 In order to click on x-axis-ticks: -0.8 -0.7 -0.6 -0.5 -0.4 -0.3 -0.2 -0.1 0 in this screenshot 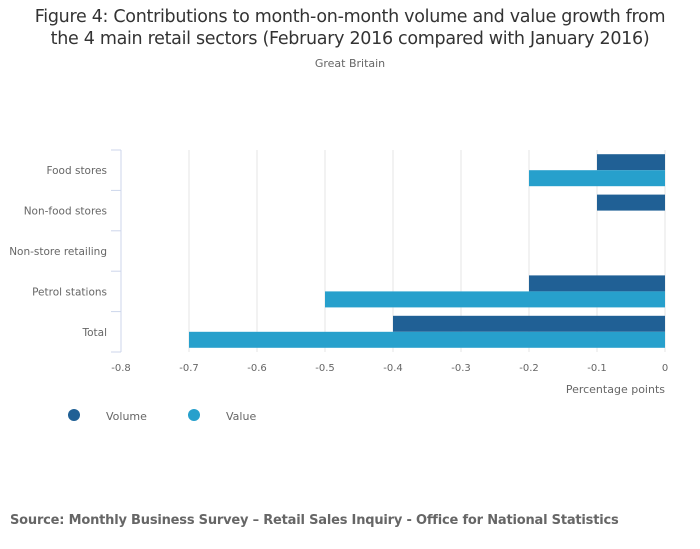, I will do `click(389, 368)`.